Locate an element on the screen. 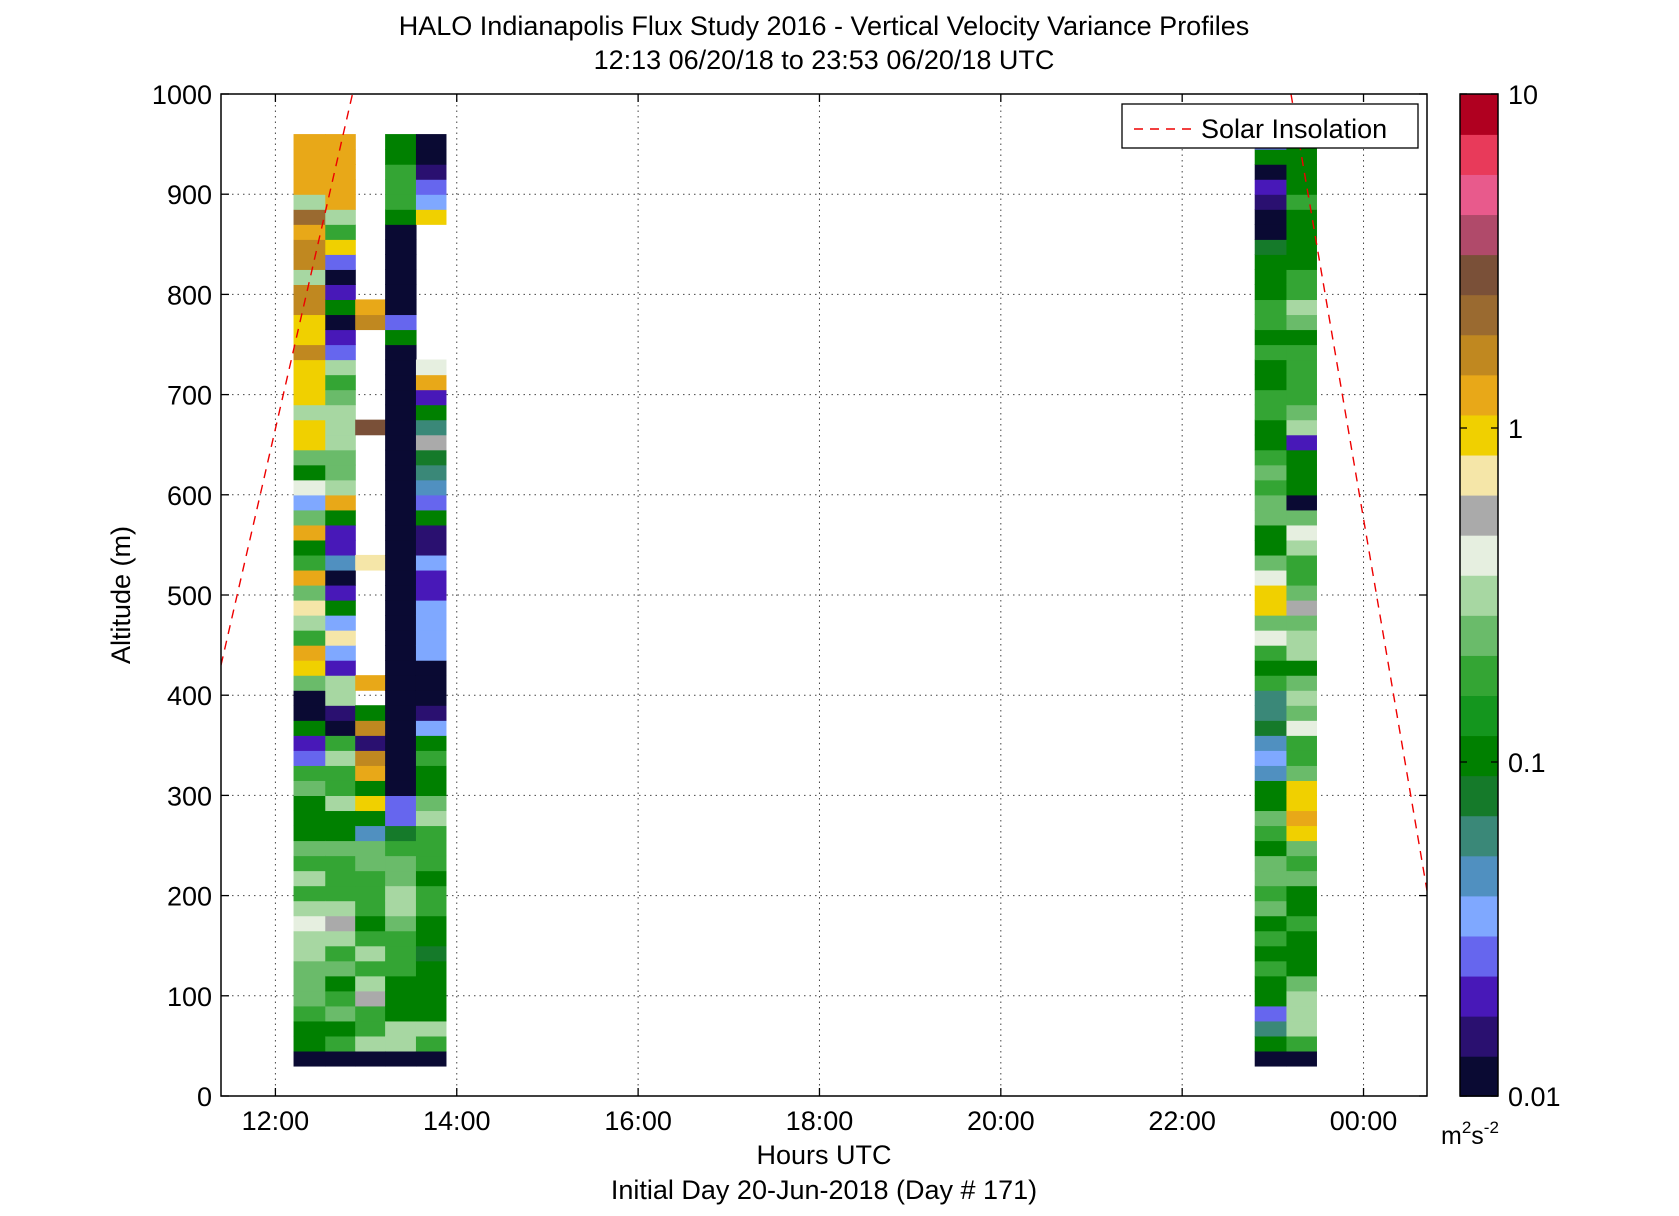 This screenshot has width=1679, height=1216. colorbar-gradient is located at coordinates (1479, 595).